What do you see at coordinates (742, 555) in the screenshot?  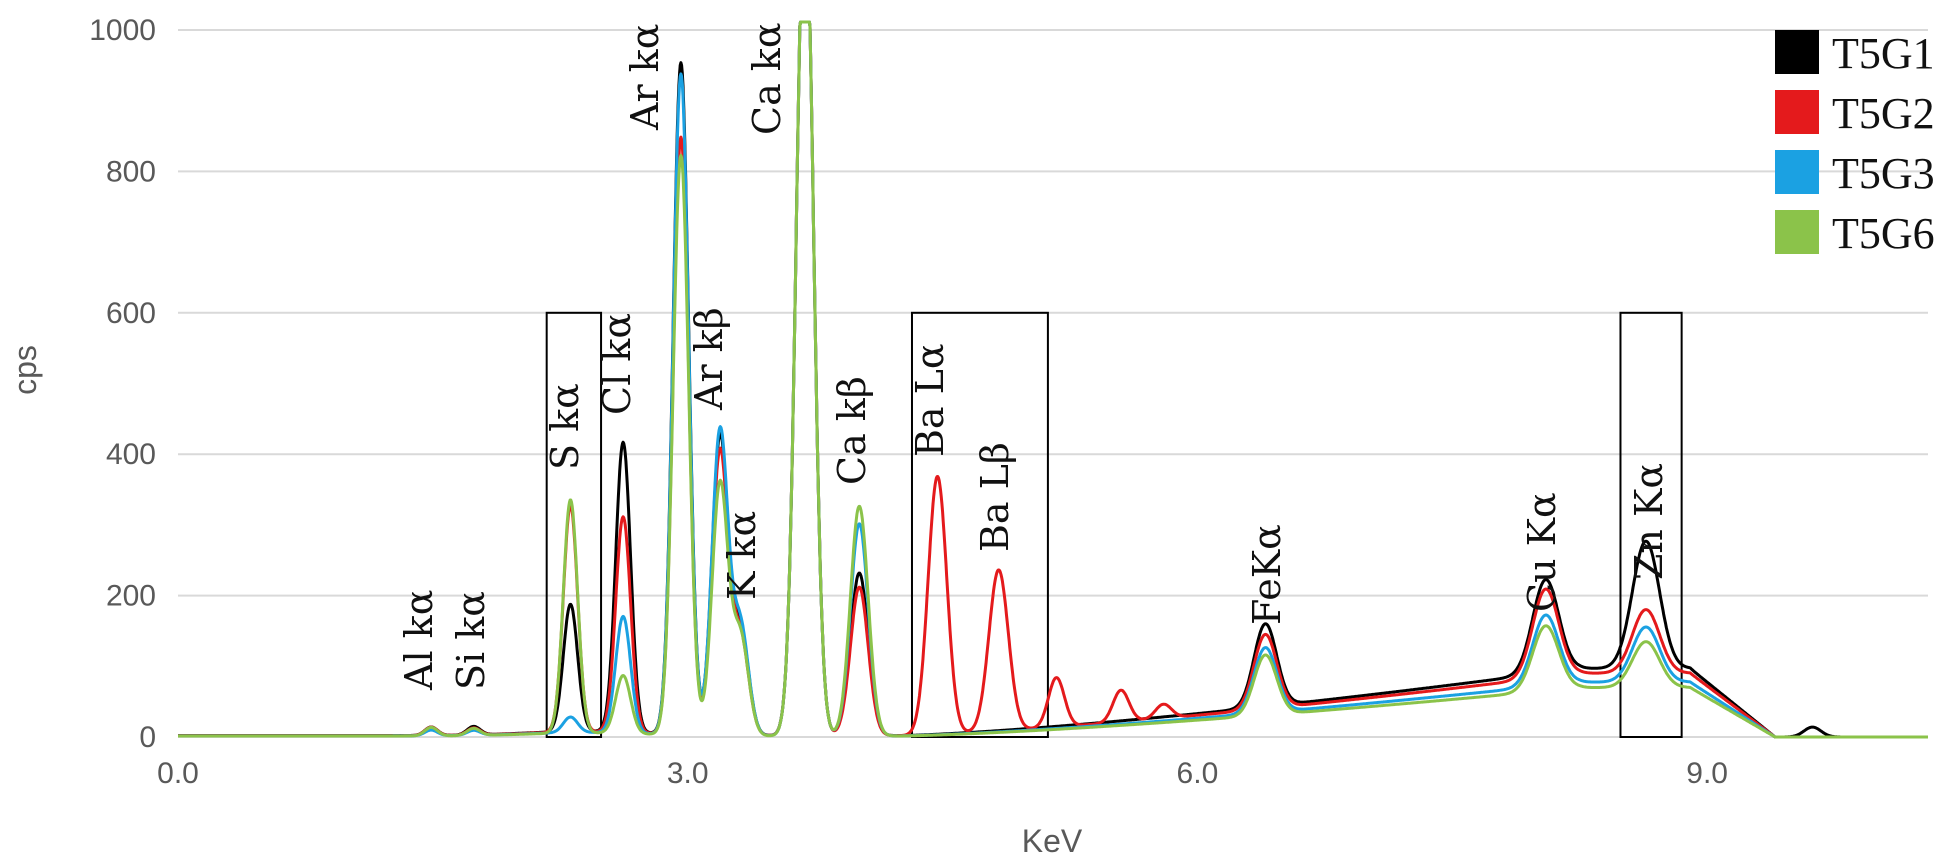 I see `peak-label: K kα` at bounding box center [742, 555].